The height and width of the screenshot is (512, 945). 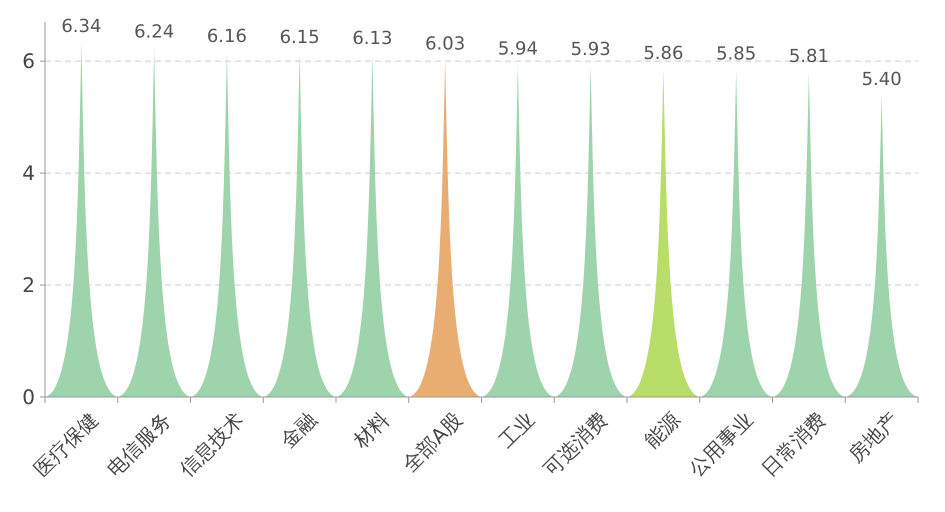 What do you see at coordinates (663, 53) in the screenshot?
I see `data-label: 5.86` at bounding box center [663, 53].